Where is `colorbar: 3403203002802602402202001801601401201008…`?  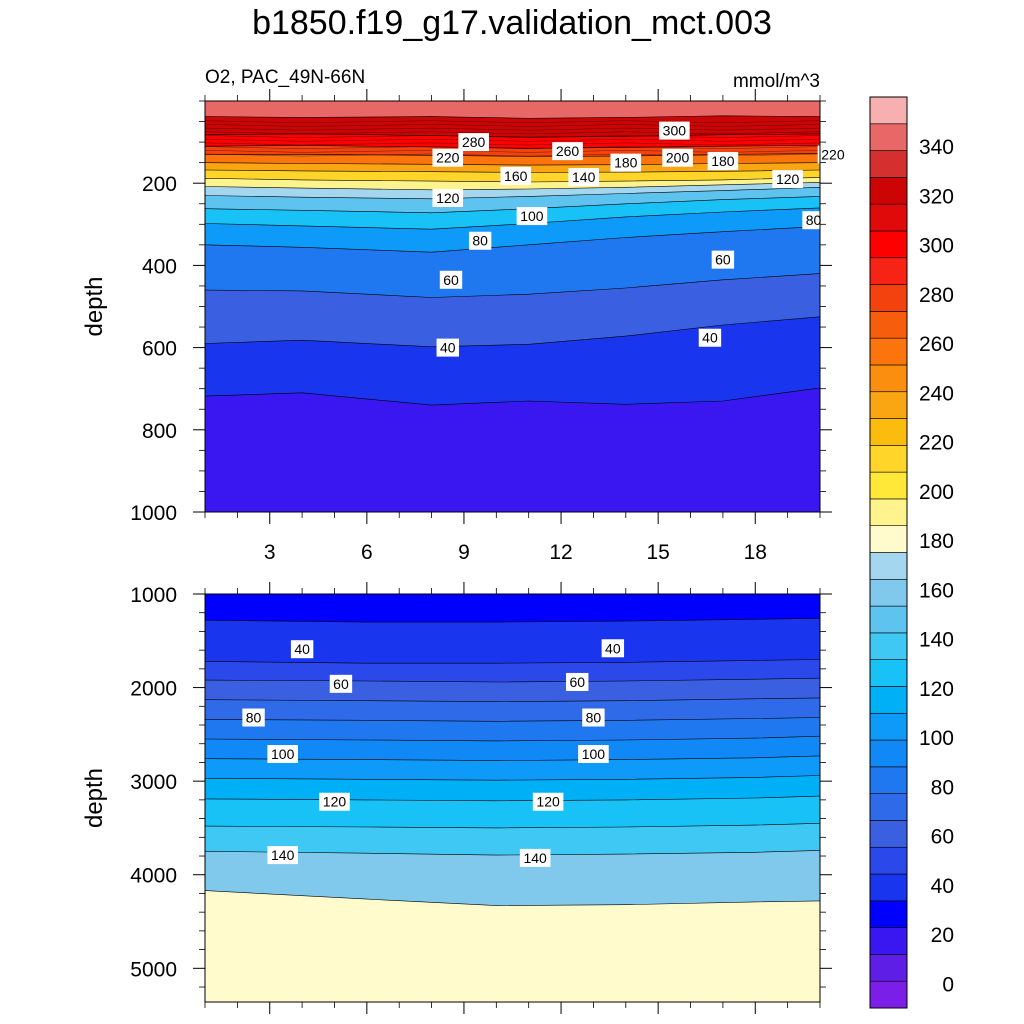 colorbar: 3403203002802602402202001801601401201008… is located at coordinates (911, 552).